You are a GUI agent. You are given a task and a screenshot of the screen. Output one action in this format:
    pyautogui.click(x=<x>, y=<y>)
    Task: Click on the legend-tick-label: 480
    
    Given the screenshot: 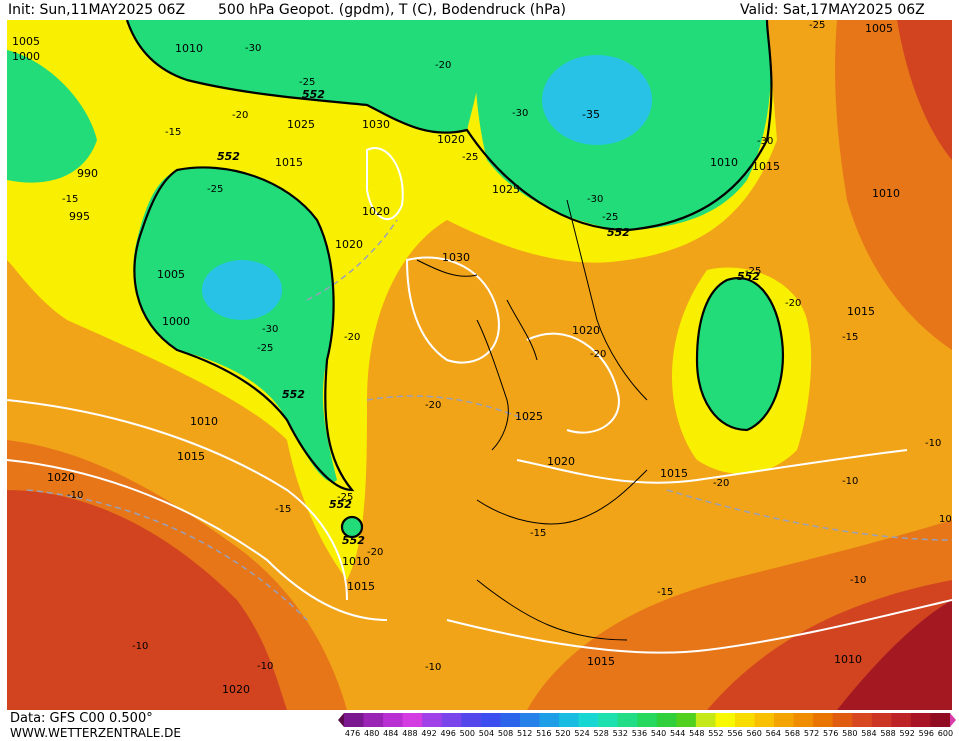 What is the action you would take?
    pyautogui.click(x=372, y=733)
    